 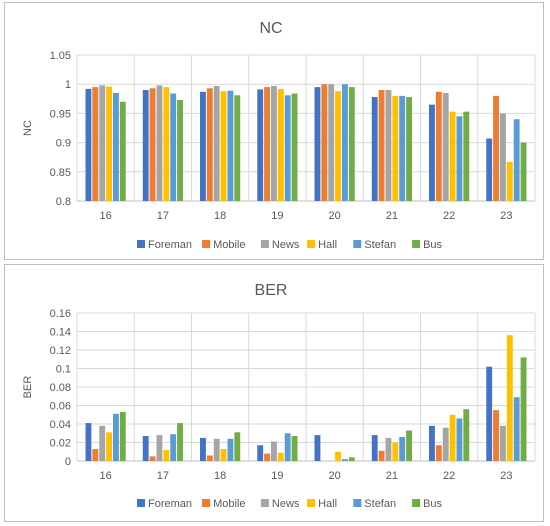 What do you see at coordinates (264, 244) in the screenshot?
I see `nc-legend-swatch-news` at bounding box center [264, 244].